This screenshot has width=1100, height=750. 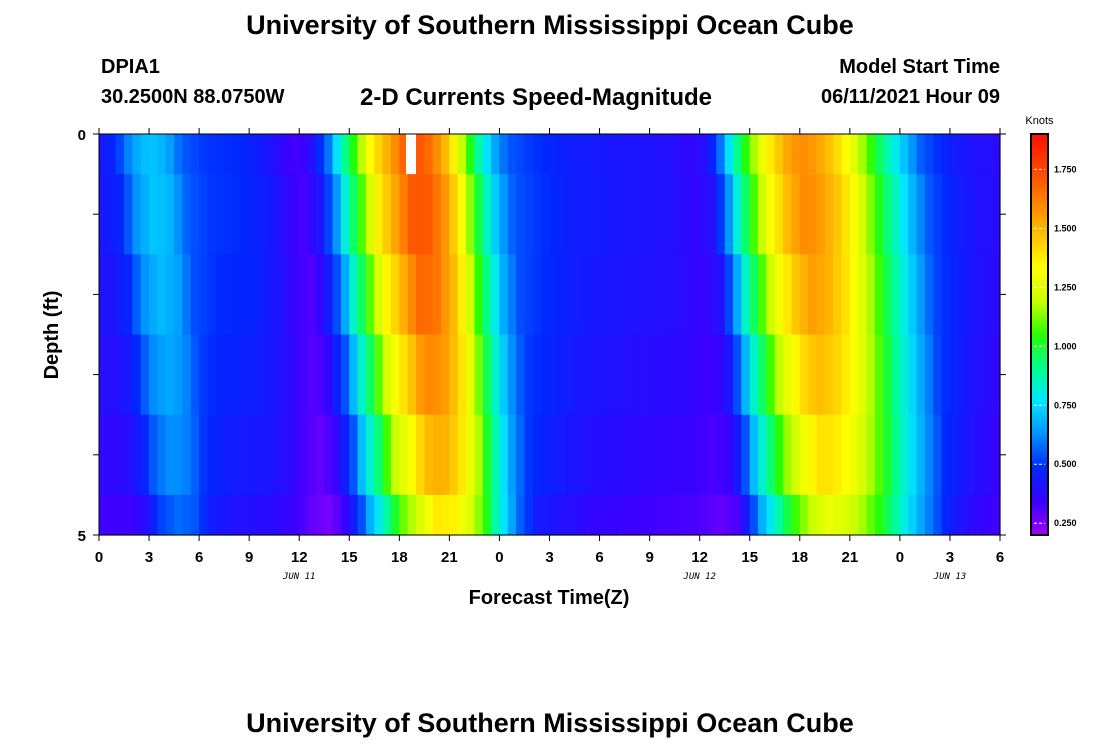 What do you see at coordinates (699, 557) in the screenshot?
I see `x-tick-label: 12` at bounding box center [699, 557].